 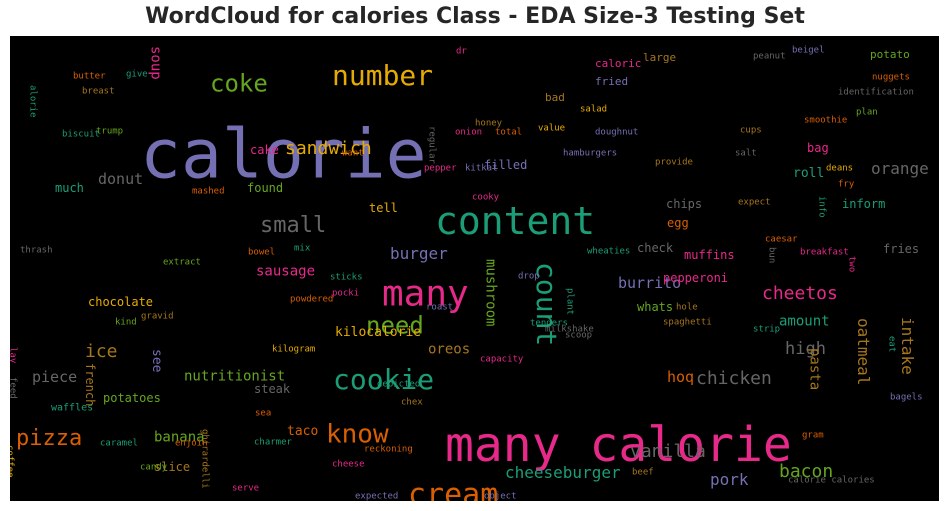 What do you see at coordinates (814, 369) in the screenshot?
I see `word-pasta: pasta` at bounding box center [814, 369].